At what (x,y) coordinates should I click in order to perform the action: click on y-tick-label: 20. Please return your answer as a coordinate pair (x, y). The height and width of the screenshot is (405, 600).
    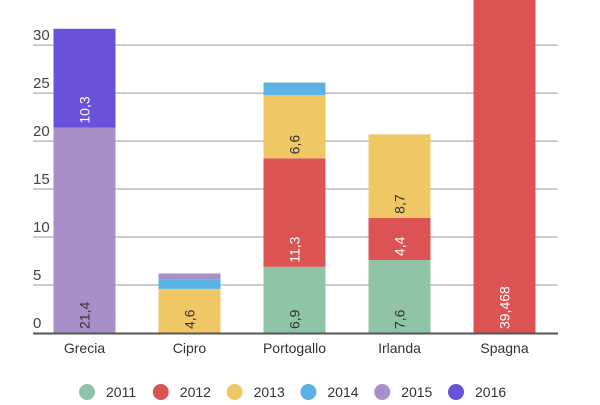
    Looking at the image, I should click on (41, 131).